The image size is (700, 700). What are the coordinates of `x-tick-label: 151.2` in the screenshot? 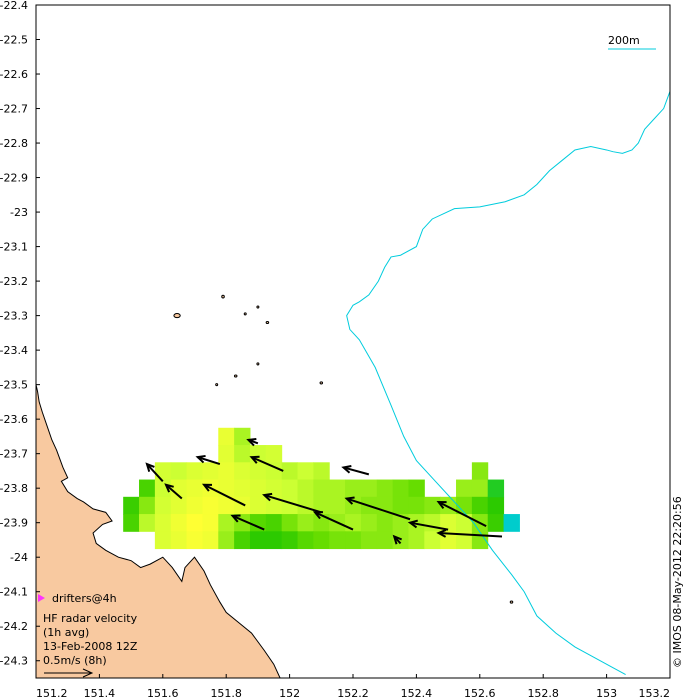 It's located at (52, 693).